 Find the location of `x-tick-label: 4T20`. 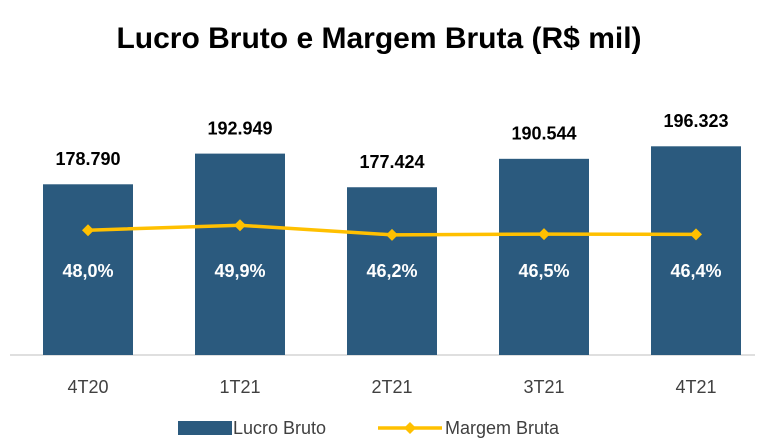

x-tick-label: 4T20 is located at coordinates (87, 387).